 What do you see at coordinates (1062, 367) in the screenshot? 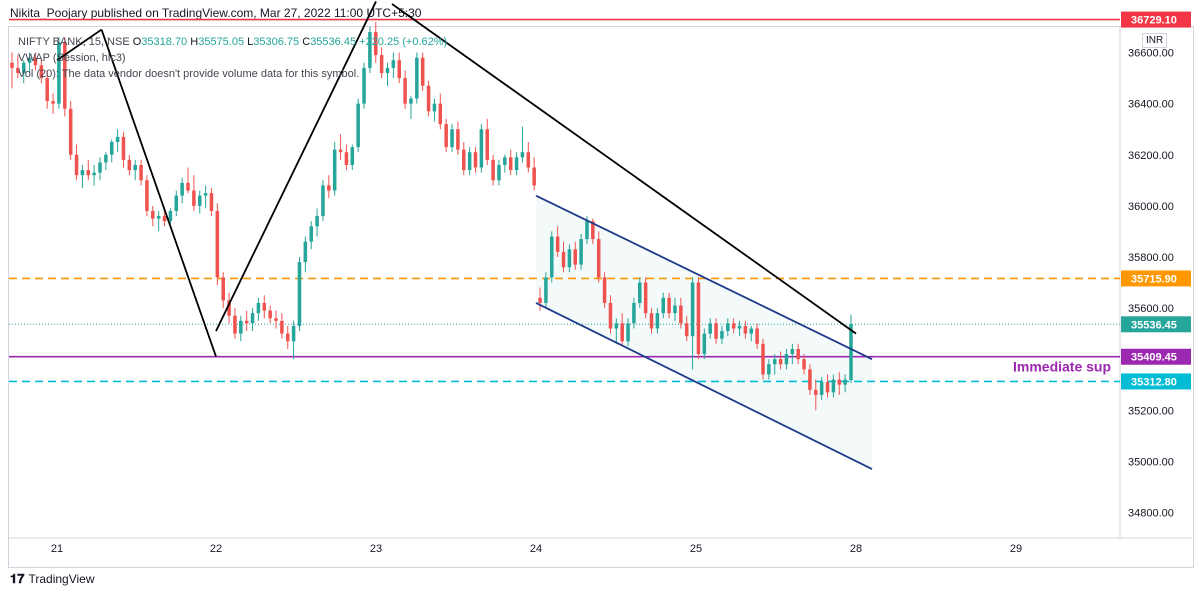
I see `annotation-text: Immediate sup` at bounding box center [1062, 367].